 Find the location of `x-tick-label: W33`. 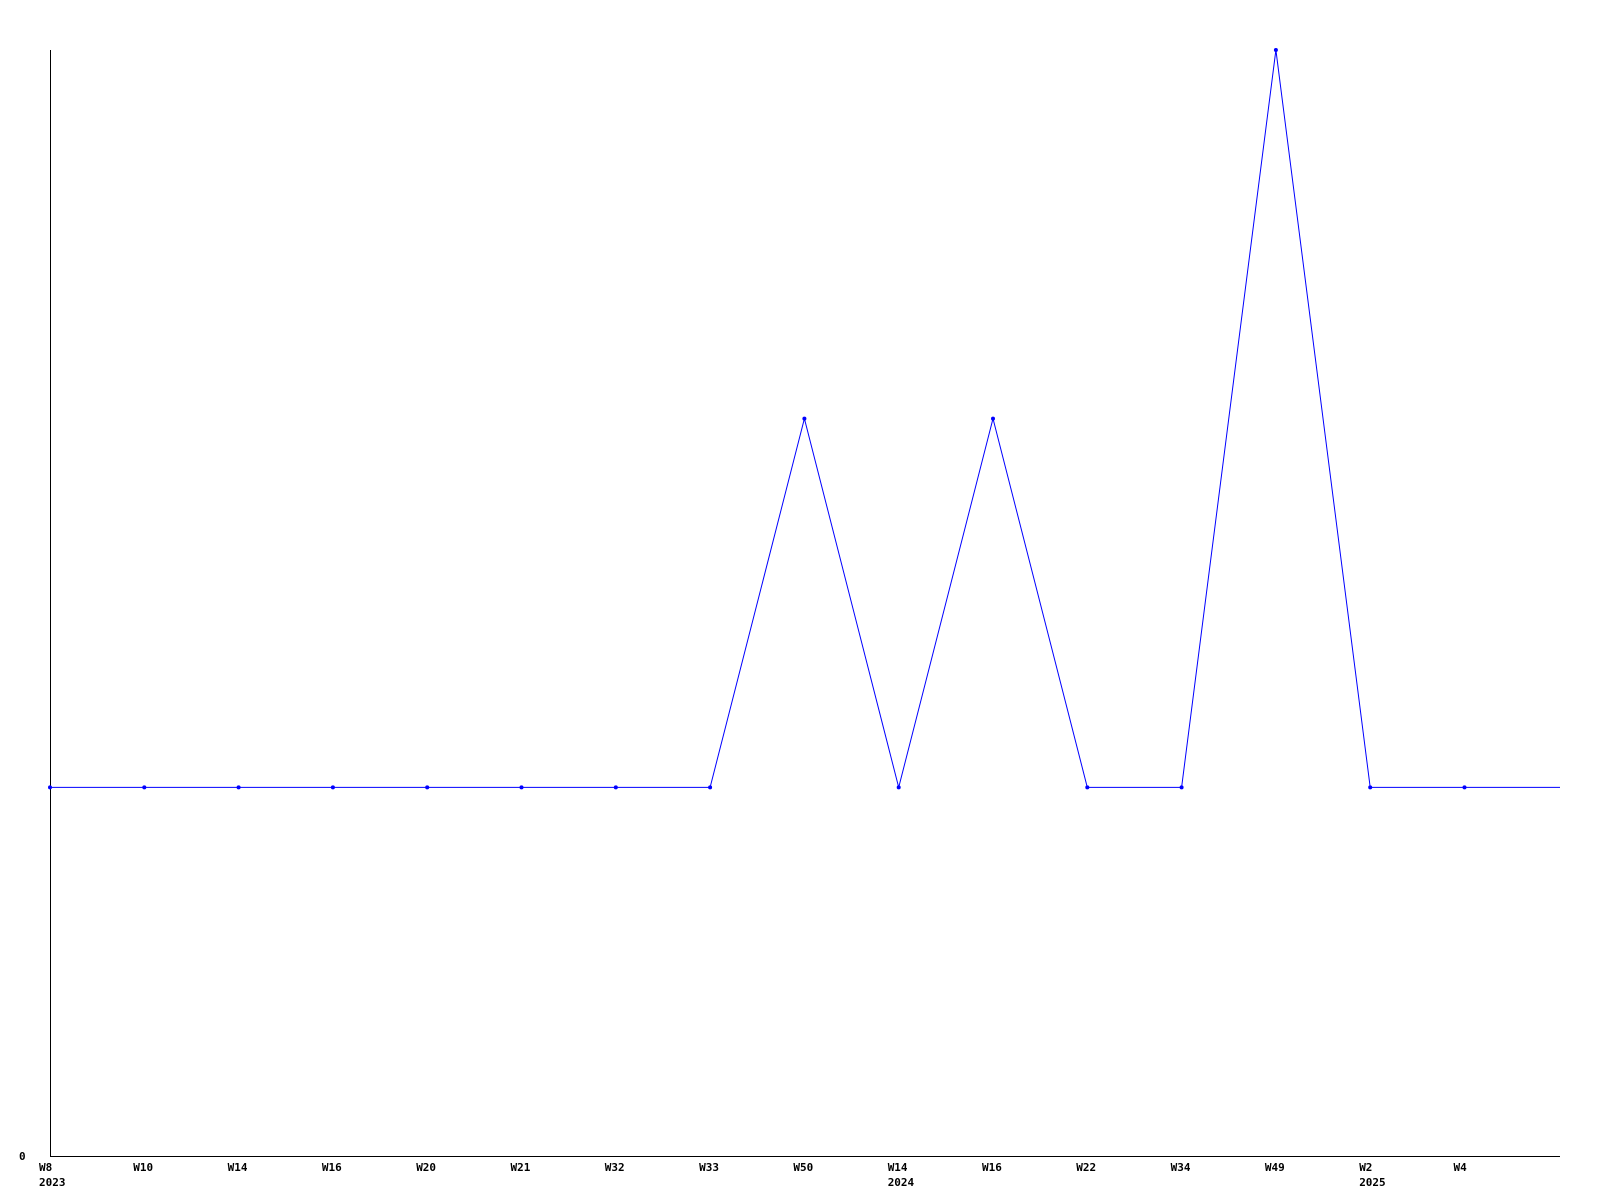

x-tick-label: W33 is located at coordinates (709, 1167).